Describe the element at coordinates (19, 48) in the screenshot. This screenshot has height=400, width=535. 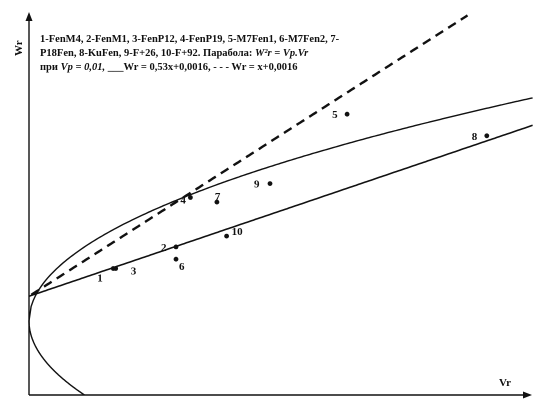
I see `y-axis-title: Wr` at that location.